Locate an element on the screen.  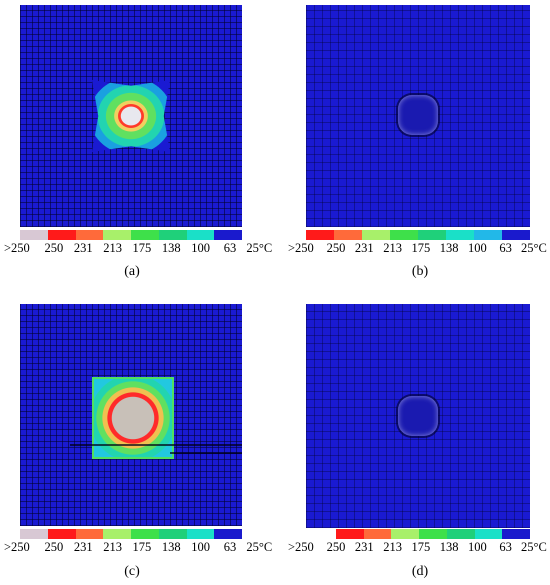
color-scale-a is located at coordinates (131, 235).